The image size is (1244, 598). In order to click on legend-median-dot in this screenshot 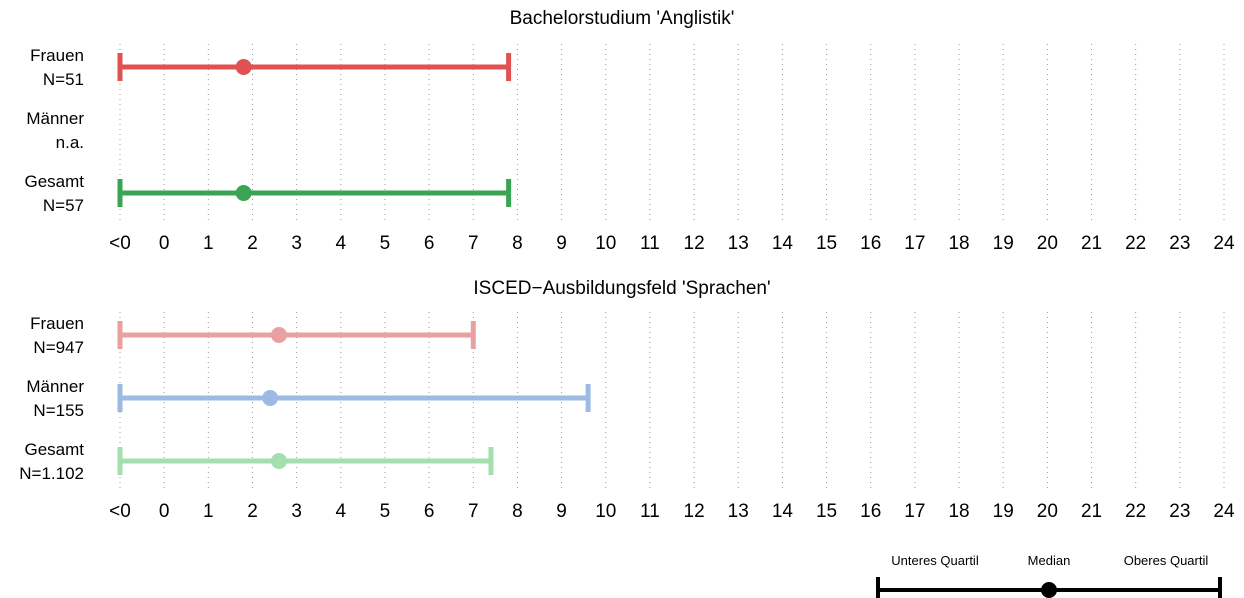, I will do `click(1049, 590)`.